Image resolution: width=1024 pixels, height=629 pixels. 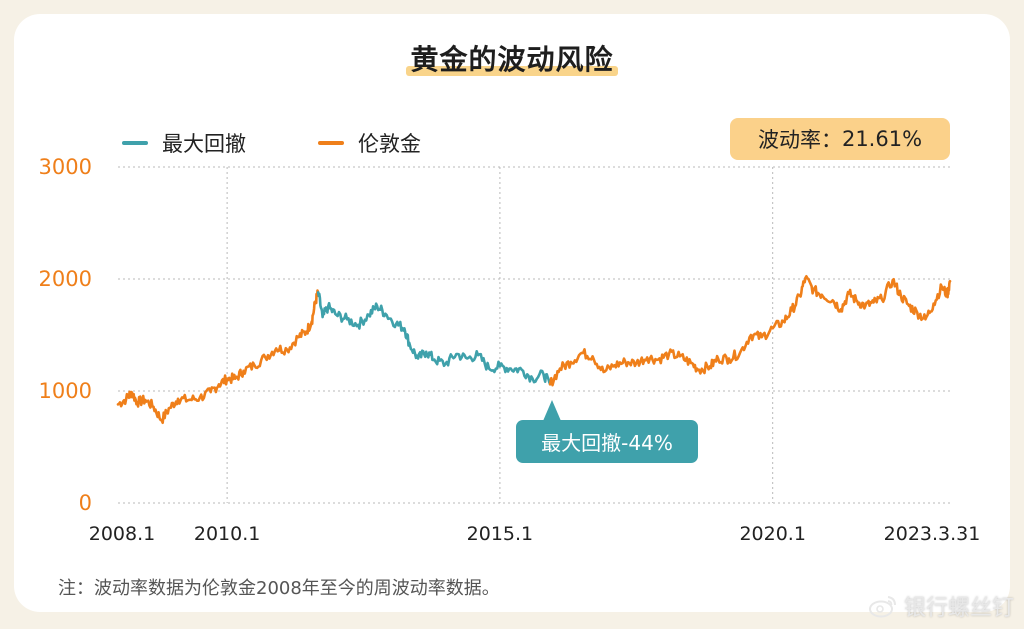 What do you see at coordinates (500, 534) in the screenshot?
I see `x-tick-label-2: 2015.1` at bounding box center [500, 534].